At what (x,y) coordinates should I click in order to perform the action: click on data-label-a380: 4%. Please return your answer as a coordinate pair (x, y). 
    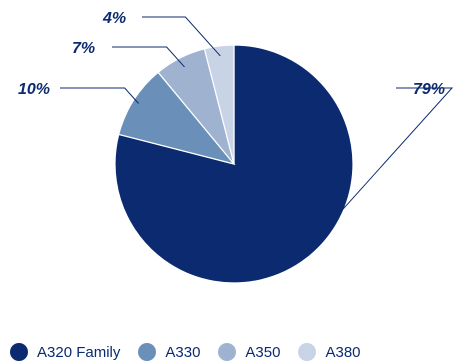
    Looking at the image, I should click on (114, 18).